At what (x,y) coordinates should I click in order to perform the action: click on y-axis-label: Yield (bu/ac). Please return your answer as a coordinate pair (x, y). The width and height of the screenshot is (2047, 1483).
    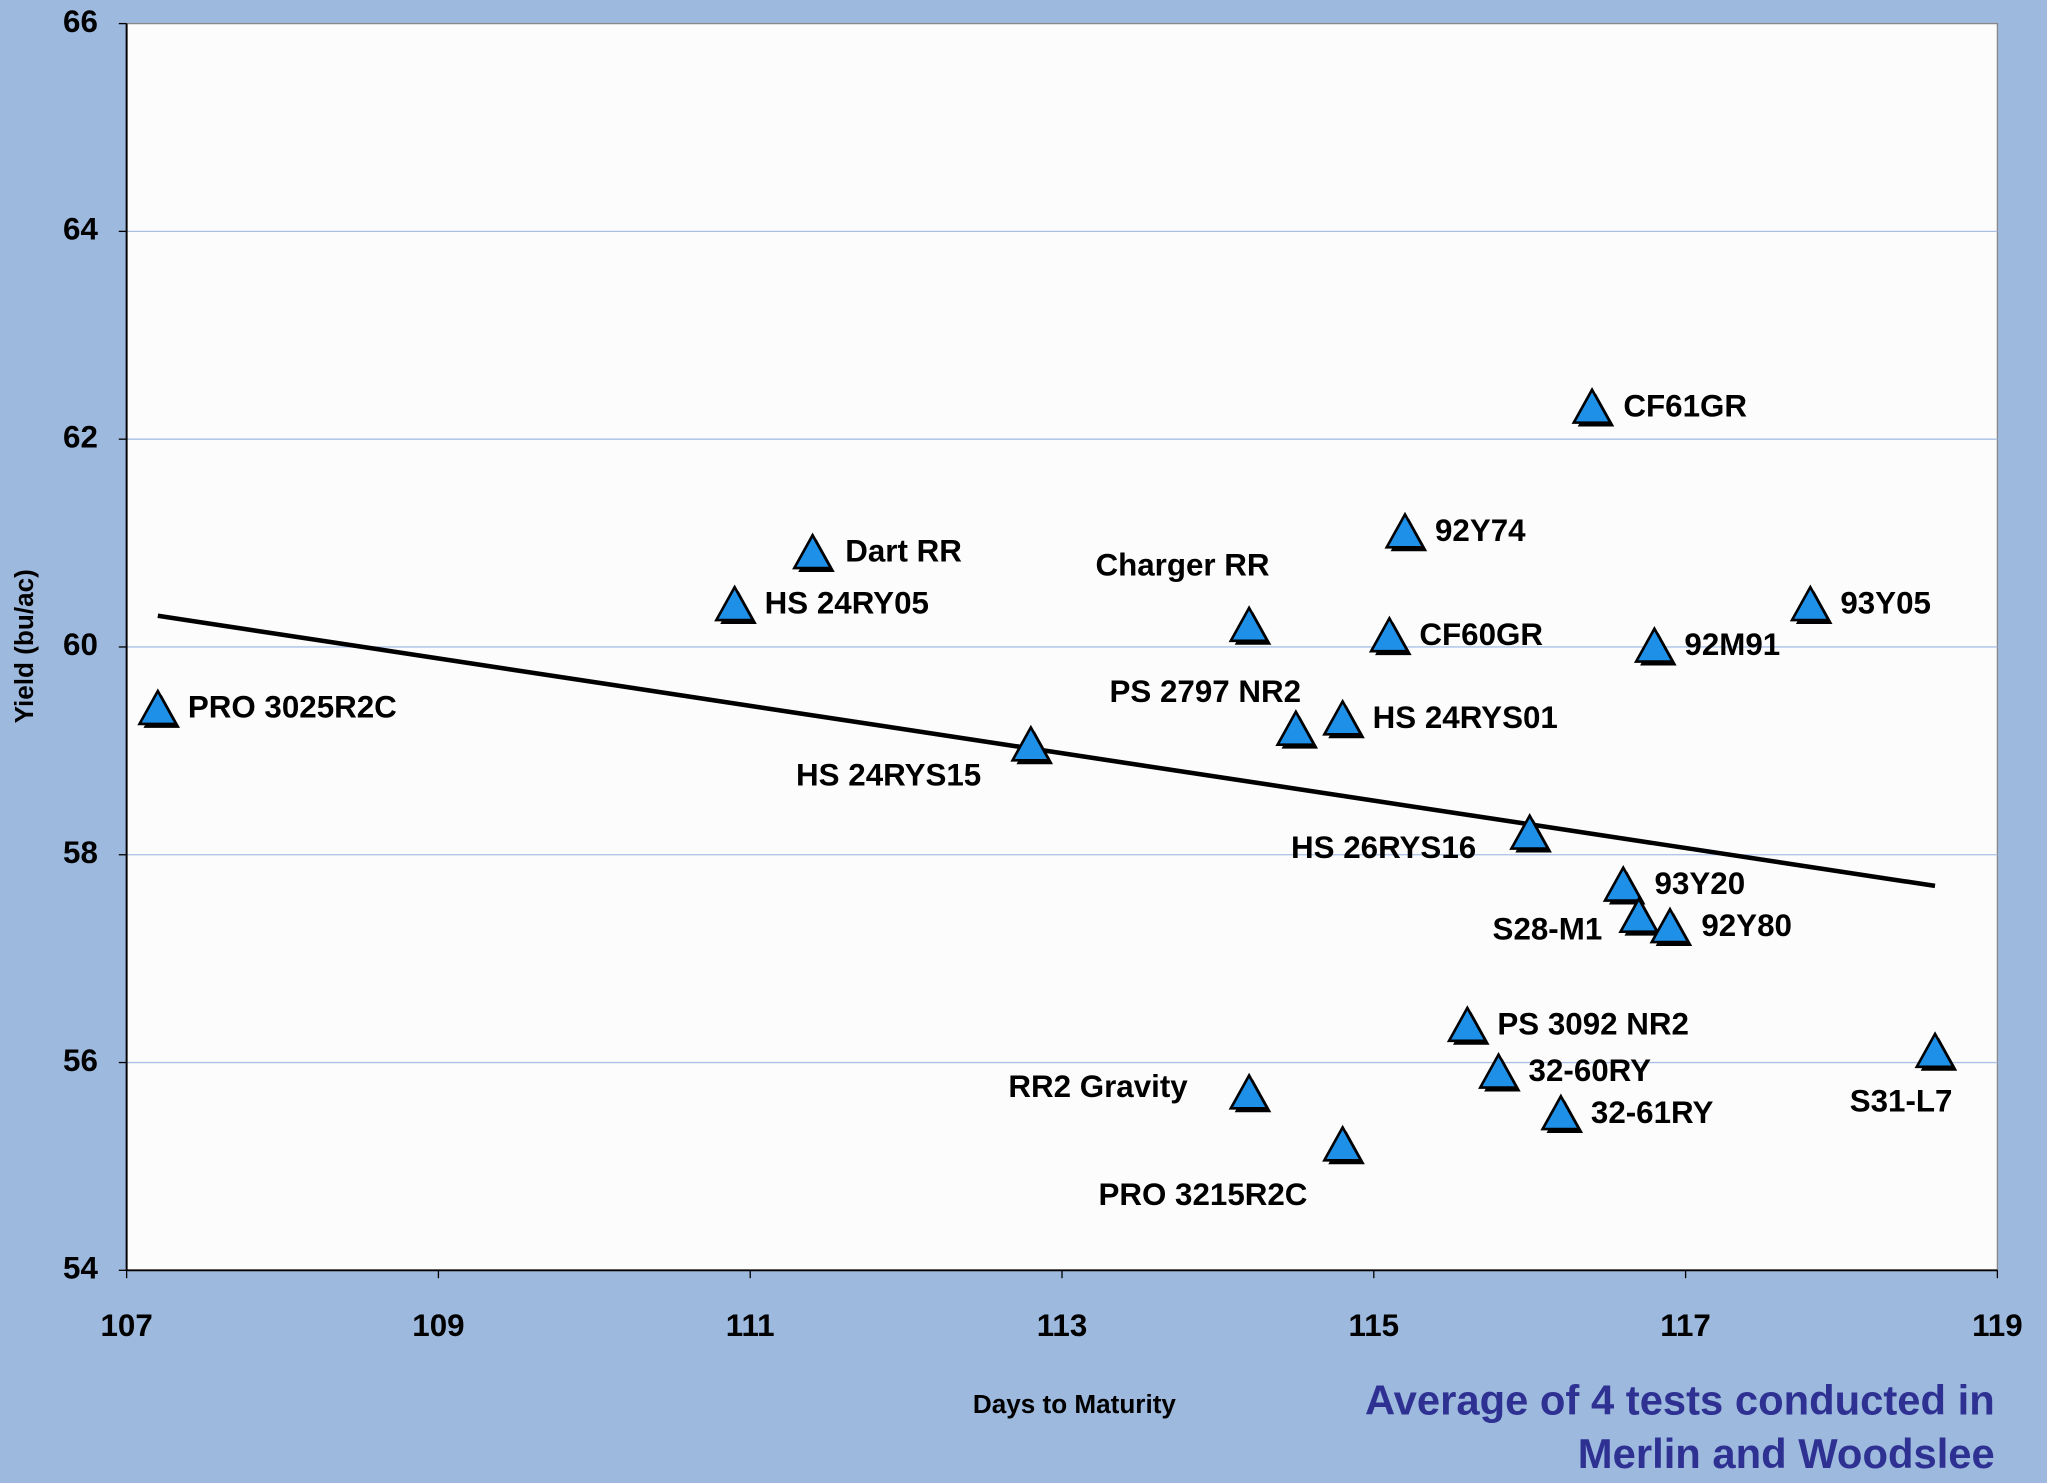
    Looking at the image, I should click on (24, 646).